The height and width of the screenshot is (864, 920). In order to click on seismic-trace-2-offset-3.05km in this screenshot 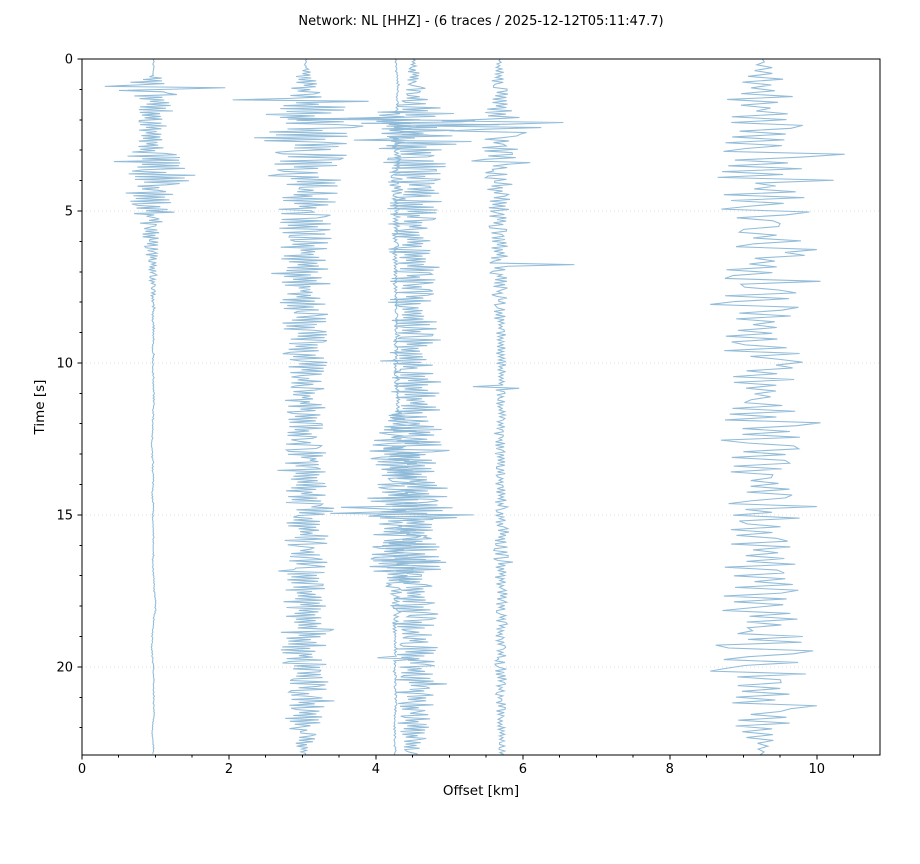, I will do `click(300, 407)`.